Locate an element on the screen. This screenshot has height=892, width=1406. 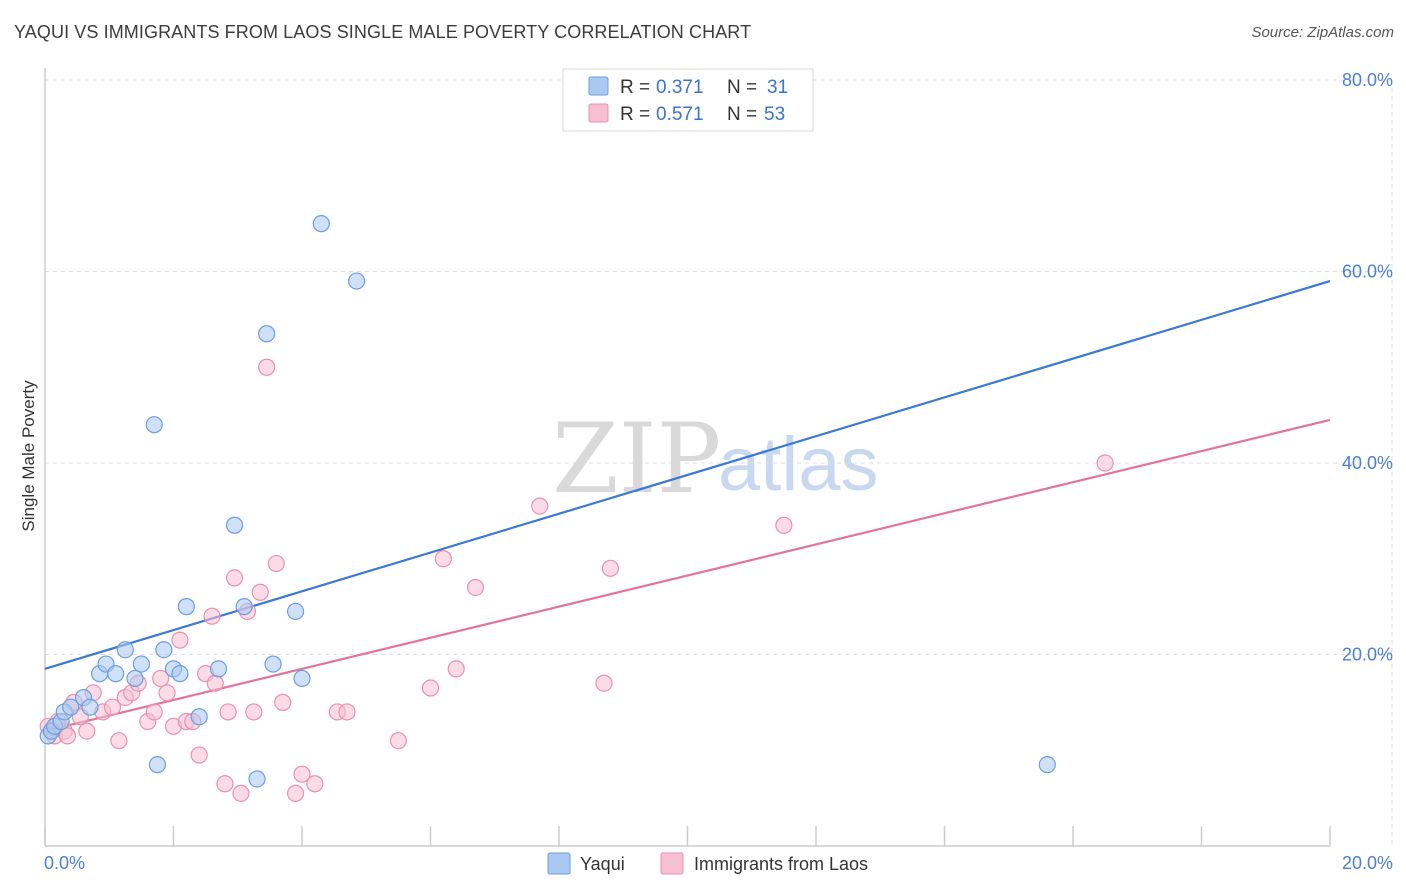
legend-laos-r-value: 0.571 is located at coordinates (680, 114).